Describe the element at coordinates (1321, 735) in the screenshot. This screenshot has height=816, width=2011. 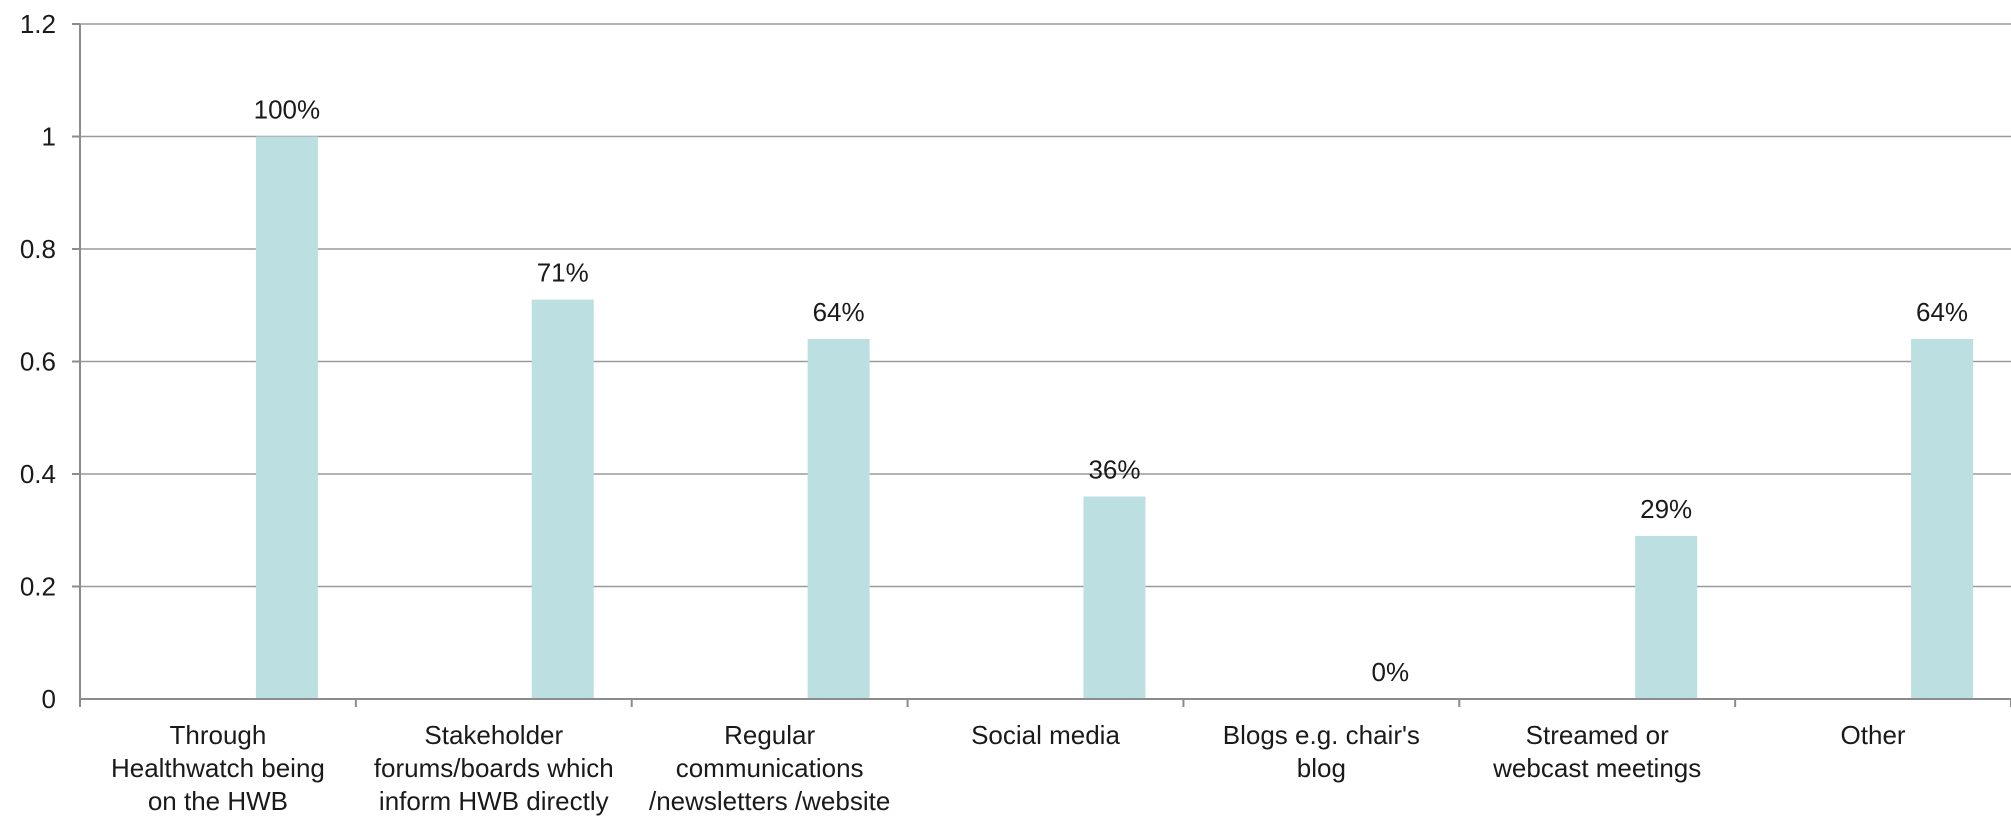
I see `category-label: Blogs e.g. chair's` at that location.